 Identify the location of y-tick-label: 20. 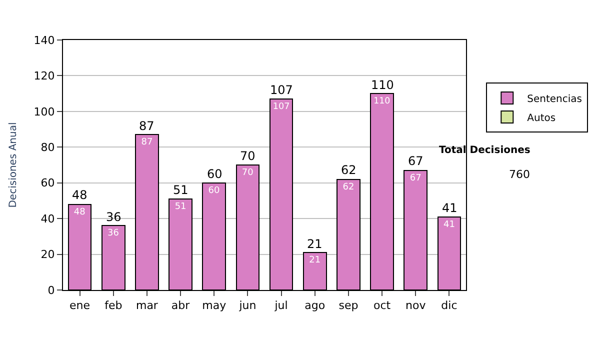
(47, 255).